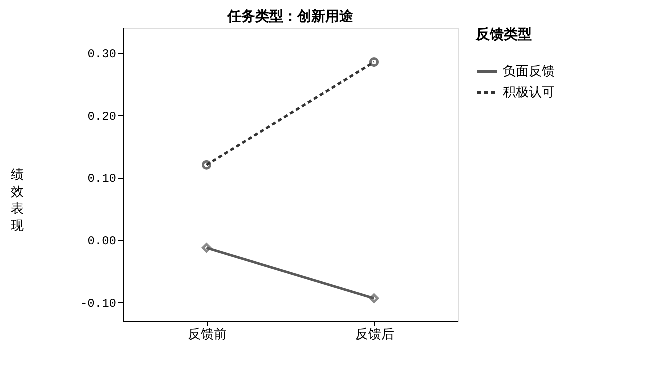  What do you see at coordinates (102, 54) in the screenshot?
I see `y-tick-label: 0.30` at bounding box center [102, 54].